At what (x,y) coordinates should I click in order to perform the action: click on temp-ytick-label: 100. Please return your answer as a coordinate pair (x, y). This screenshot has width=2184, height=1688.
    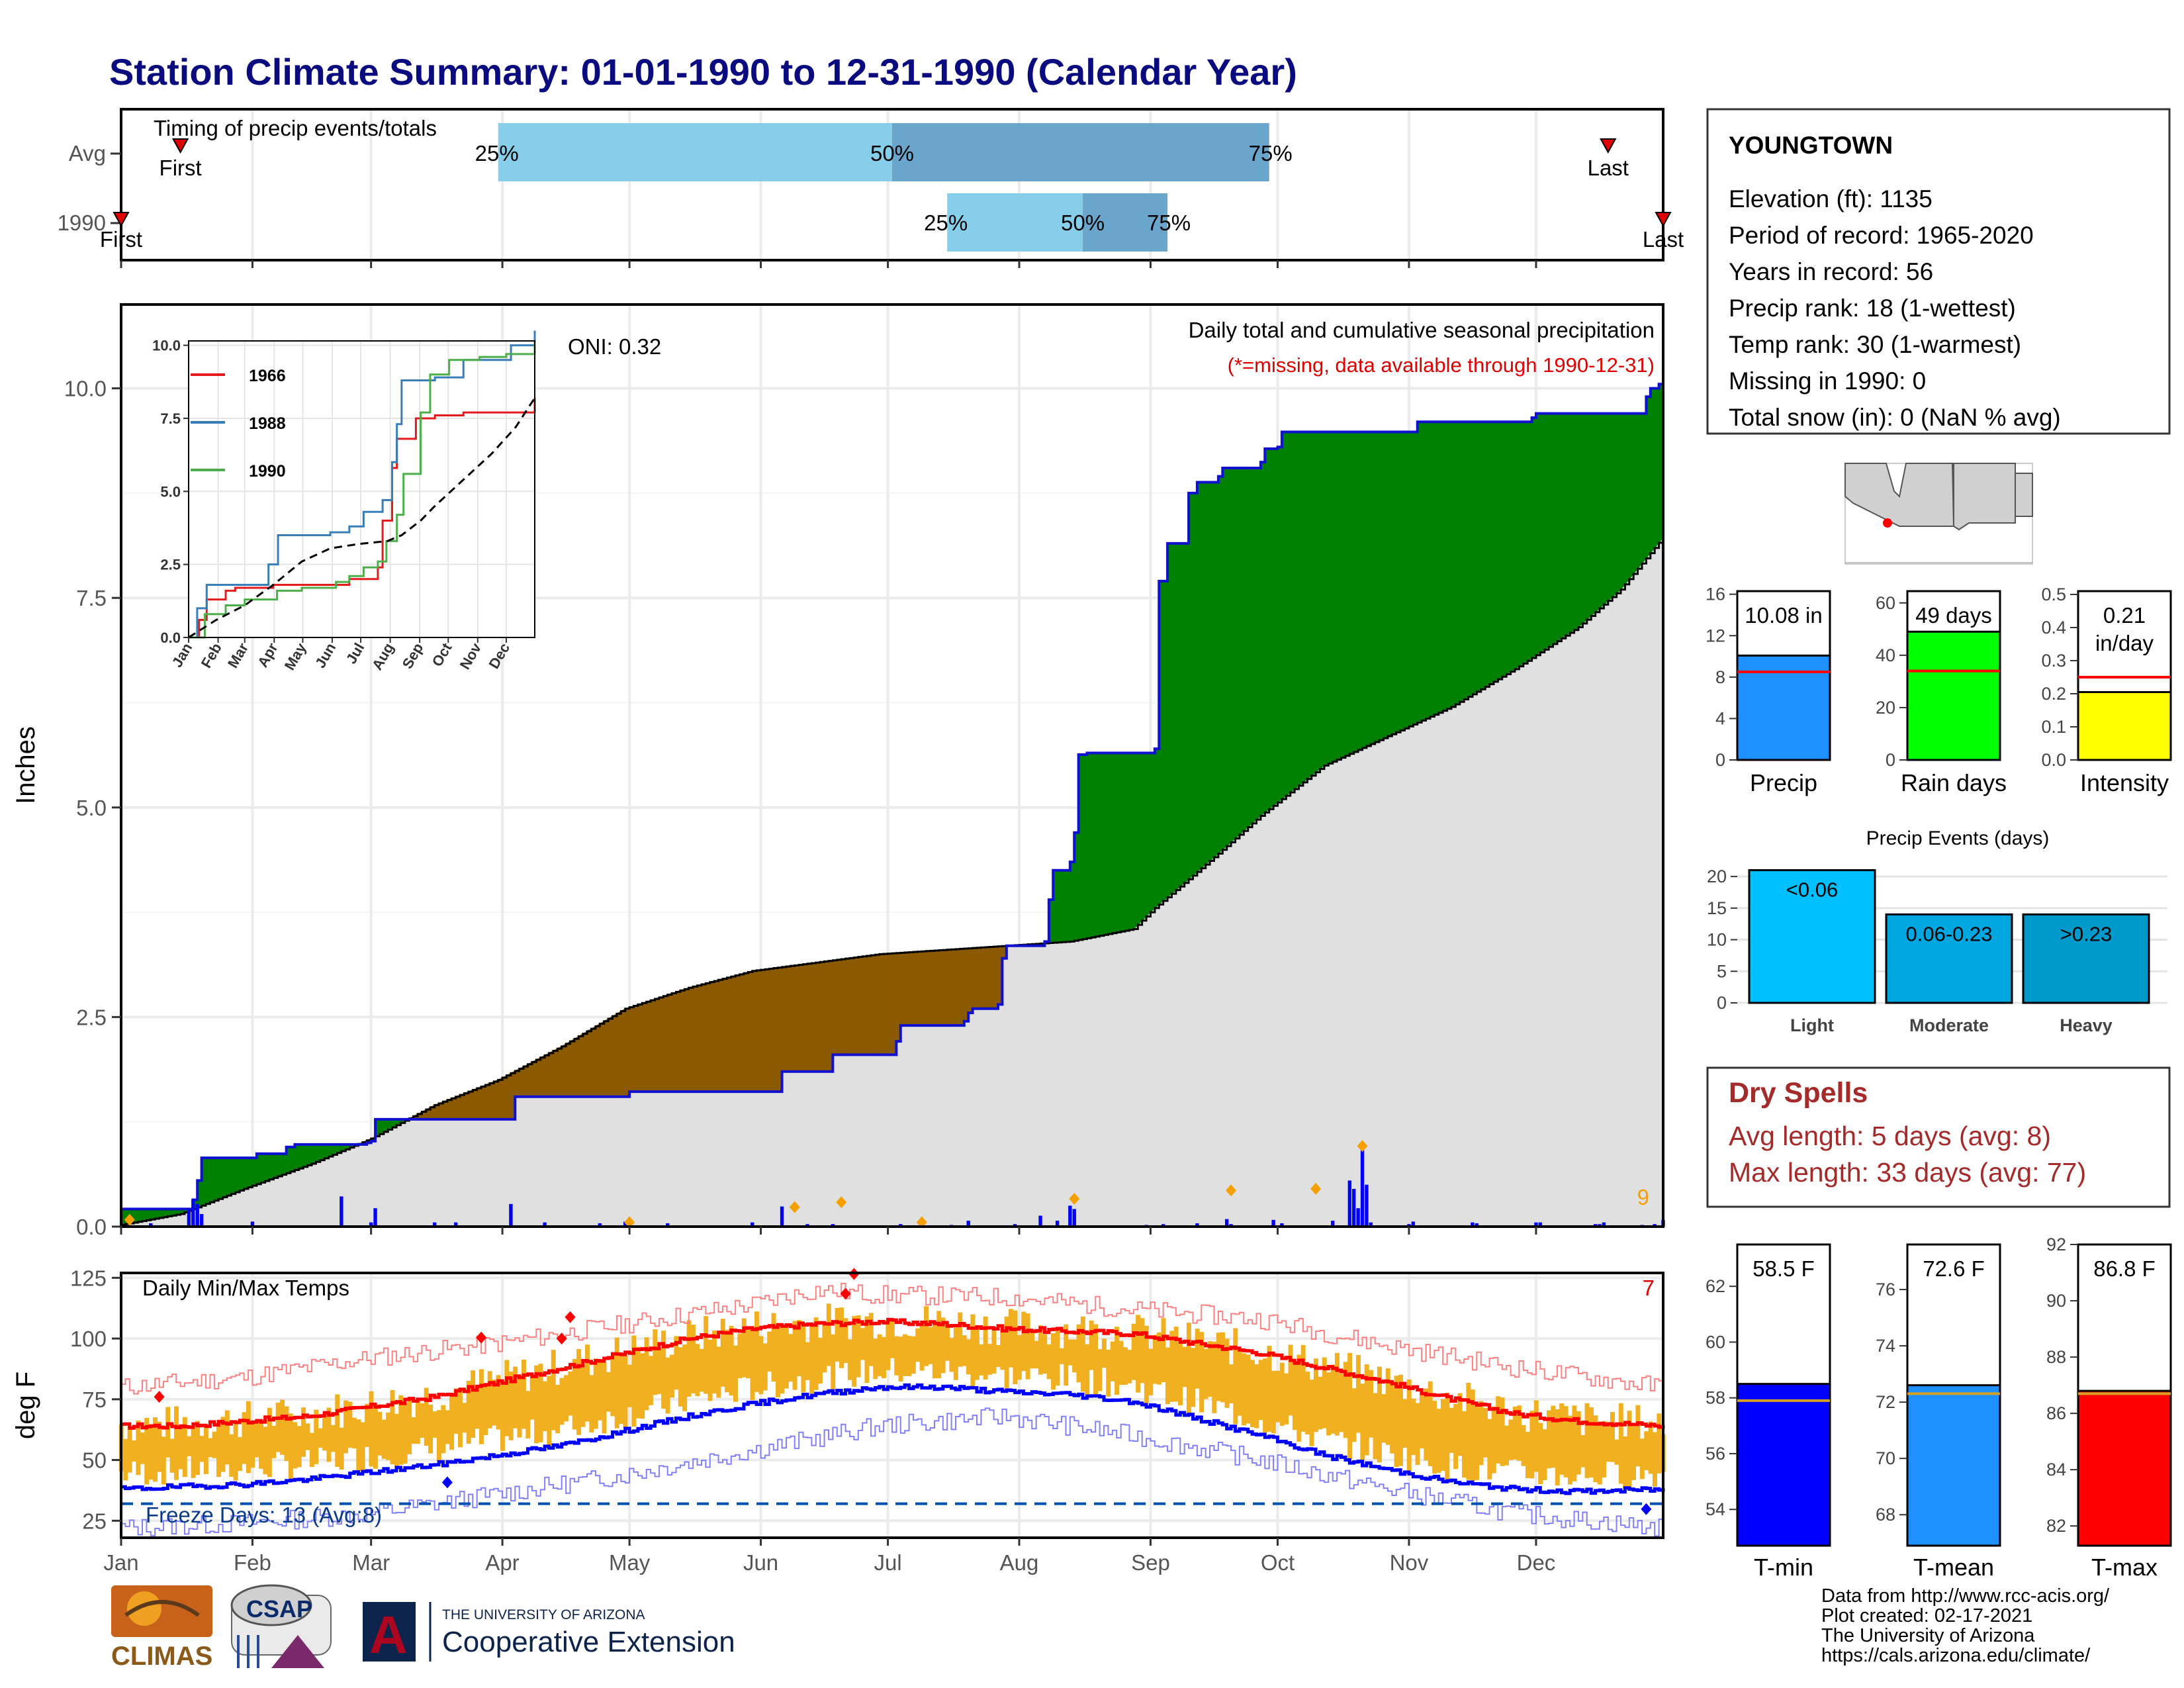
    Looking at the image, I should click on (88, 1339).